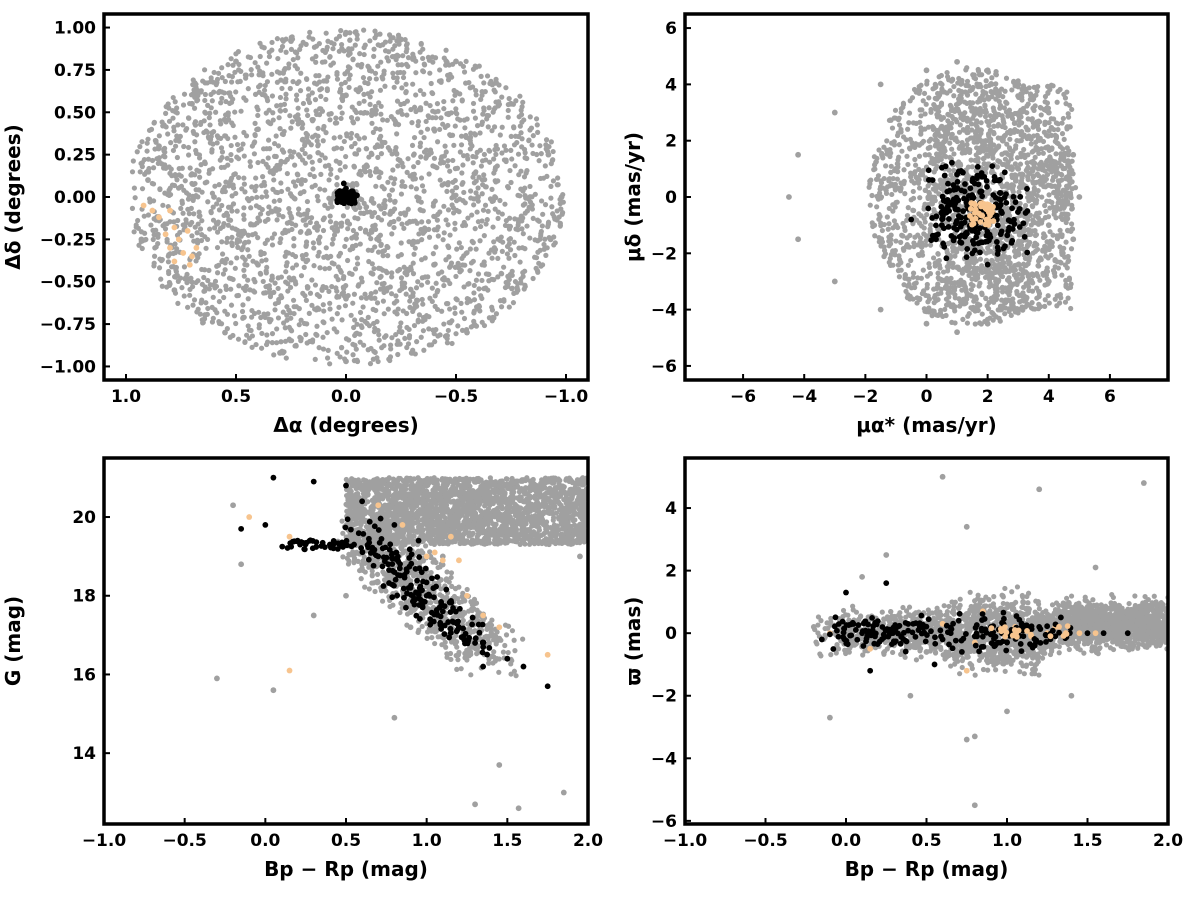  I want to click on field-point, so click(1018, 253).